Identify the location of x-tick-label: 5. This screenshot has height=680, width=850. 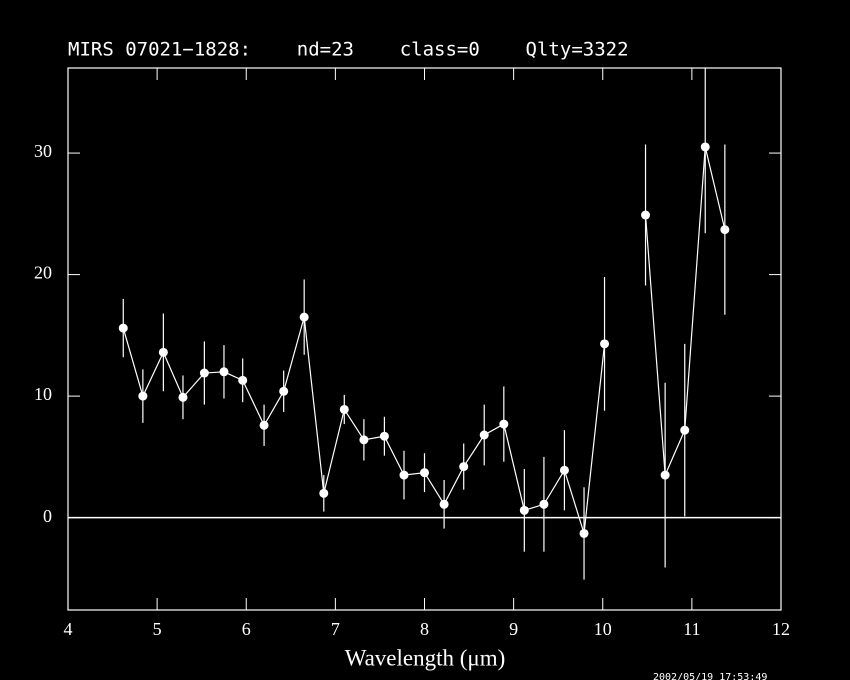
(157, 629).